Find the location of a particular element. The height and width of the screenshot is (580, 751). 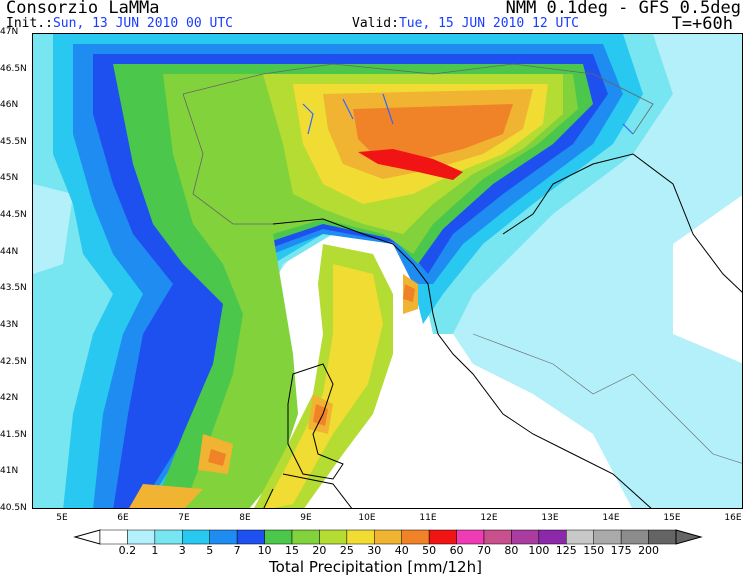

colorbar-tick-label: 15 is located at coordinates (292, 550).